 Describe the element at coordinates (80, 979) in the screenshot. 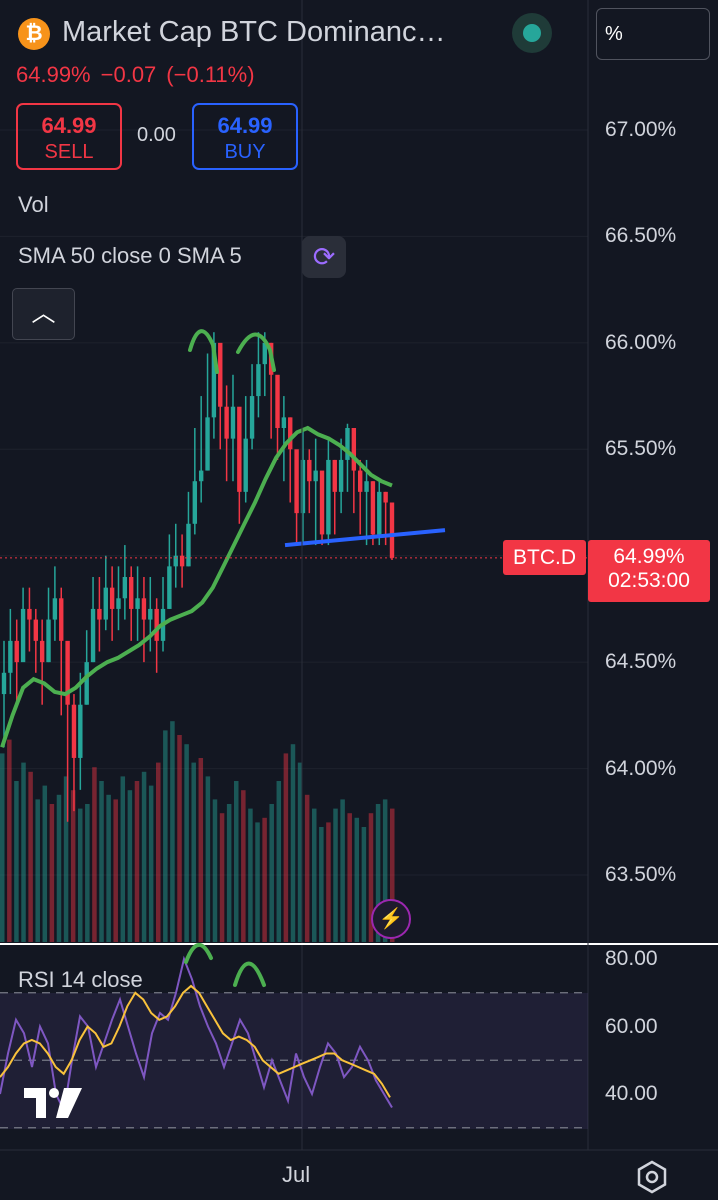

I see `rsi-indicator-label: RSI 14 close` at that location.